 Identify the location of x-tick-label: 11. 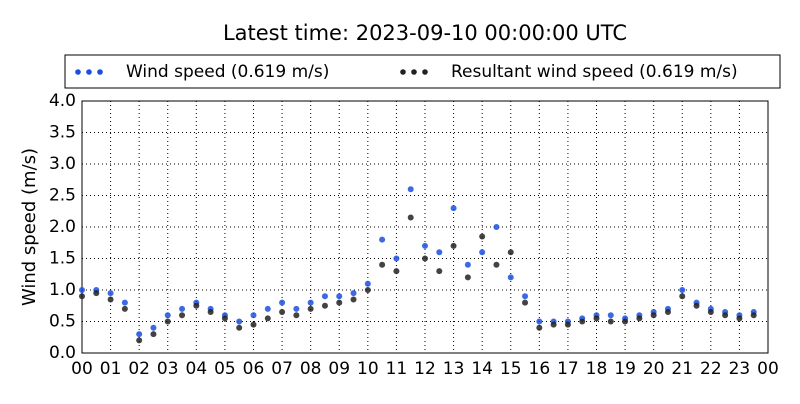
(397, 369).